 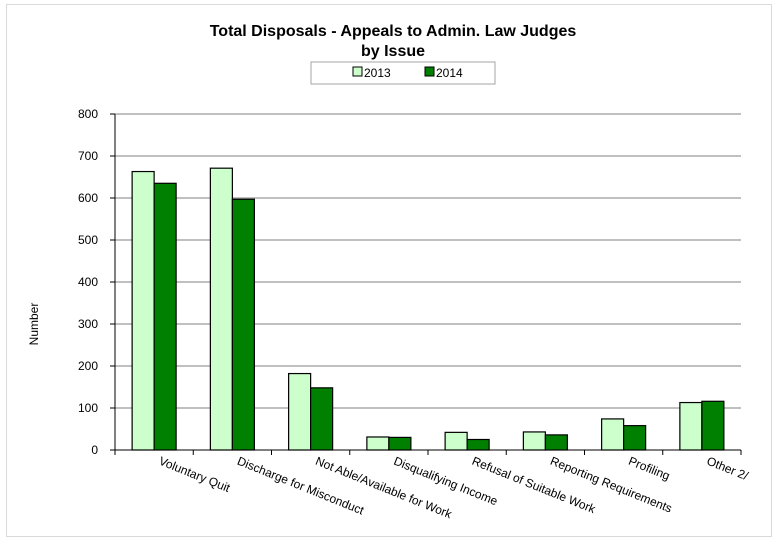 I want to click on y-tick-label: 100, so click(x=88, y=408).